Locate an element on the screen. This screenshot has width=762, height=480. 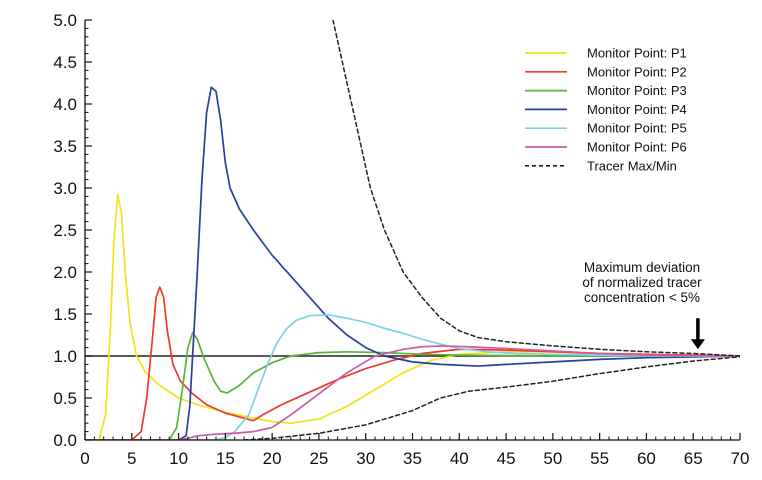
x-tick-label: 20 is located at coordinates (272, 458).